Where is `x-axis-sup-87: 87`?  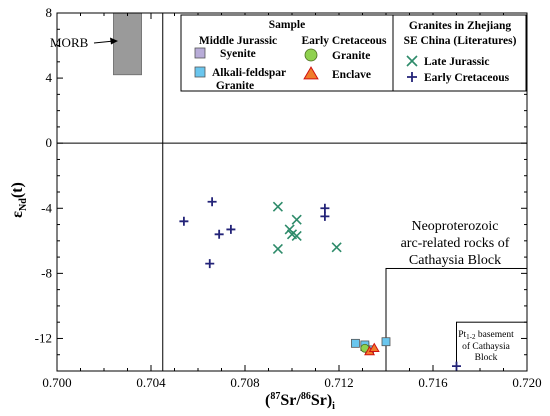 x-axis-sup-87: 87 is located at coordinates (275, 396).